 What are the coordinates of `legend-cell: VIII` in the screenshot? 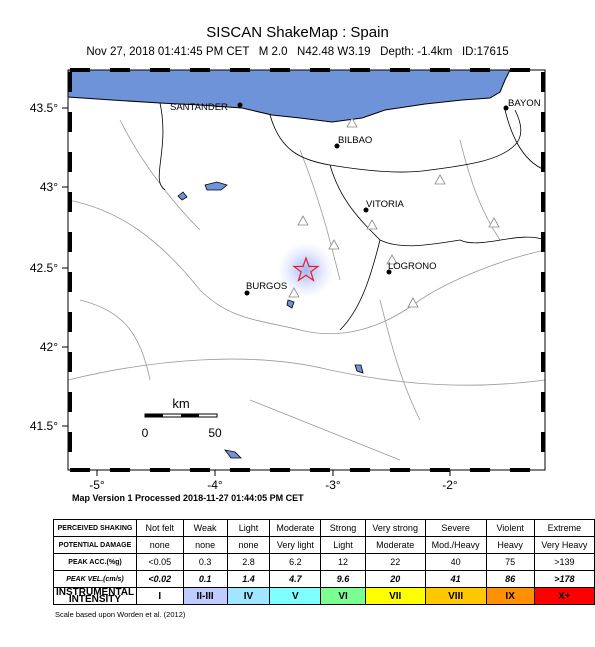 It's located at (455, 596).